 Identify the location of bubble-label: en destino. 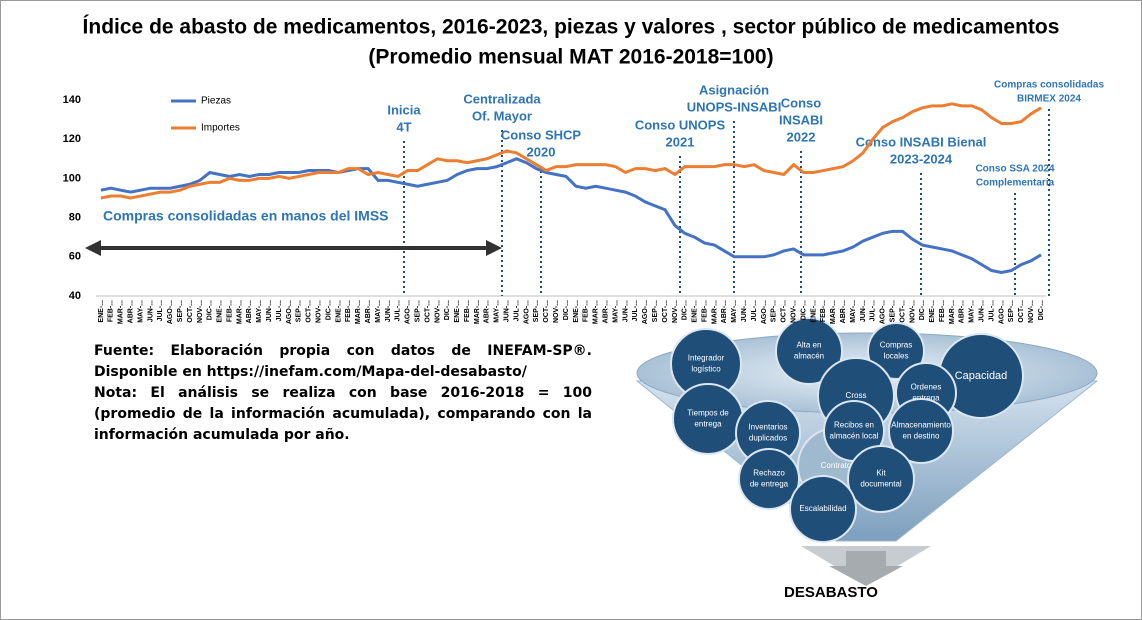
(921, 436).